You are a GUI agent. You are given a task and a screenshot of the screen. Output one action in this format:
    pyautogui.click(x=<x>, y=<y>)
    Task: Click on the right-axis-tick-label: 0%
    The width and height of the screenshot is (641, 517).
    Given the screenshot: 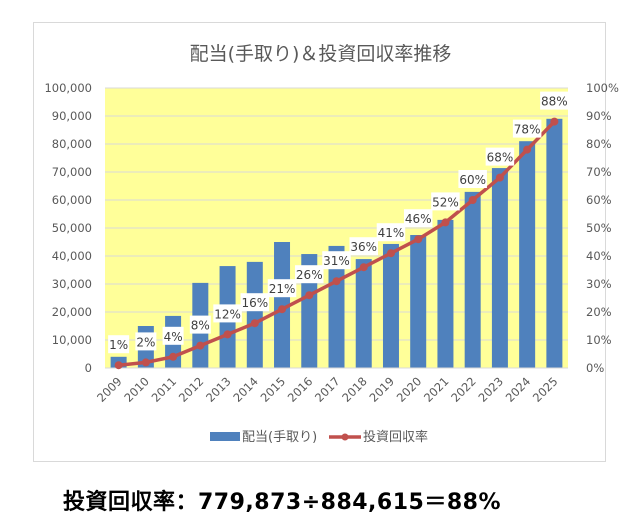 What is the action you would take?
    pyautogui.click(x=595, y=368)
    